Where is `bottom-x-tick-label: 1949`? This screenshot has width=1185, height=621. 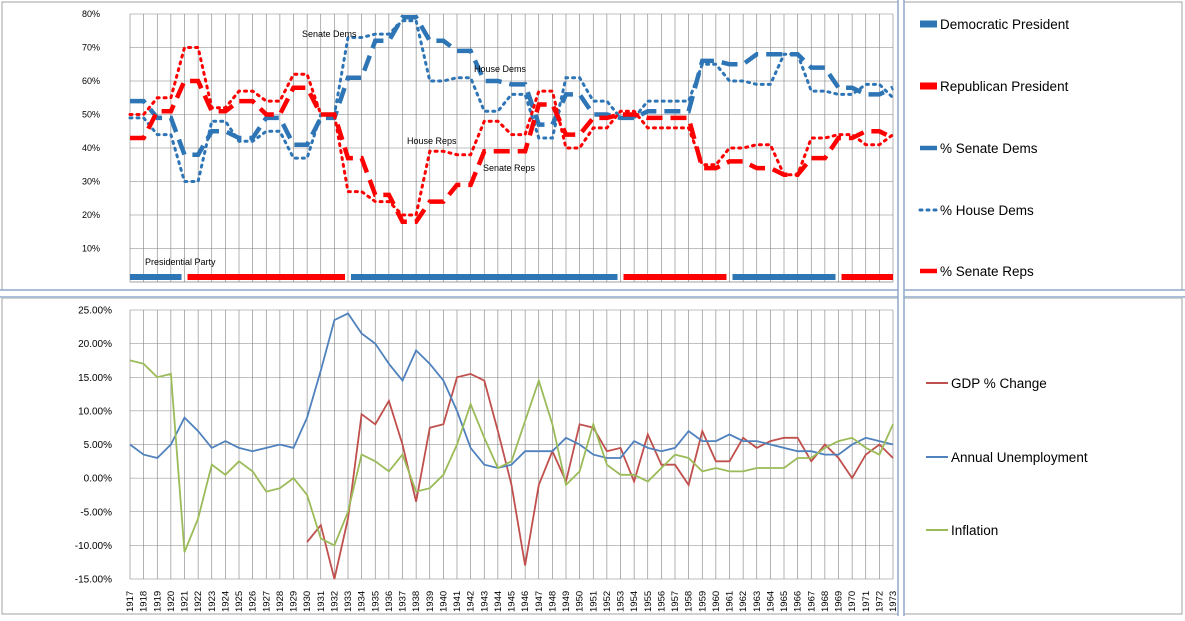
bottom-x-tick-label: 1949 is located at coordinates (566, 601).